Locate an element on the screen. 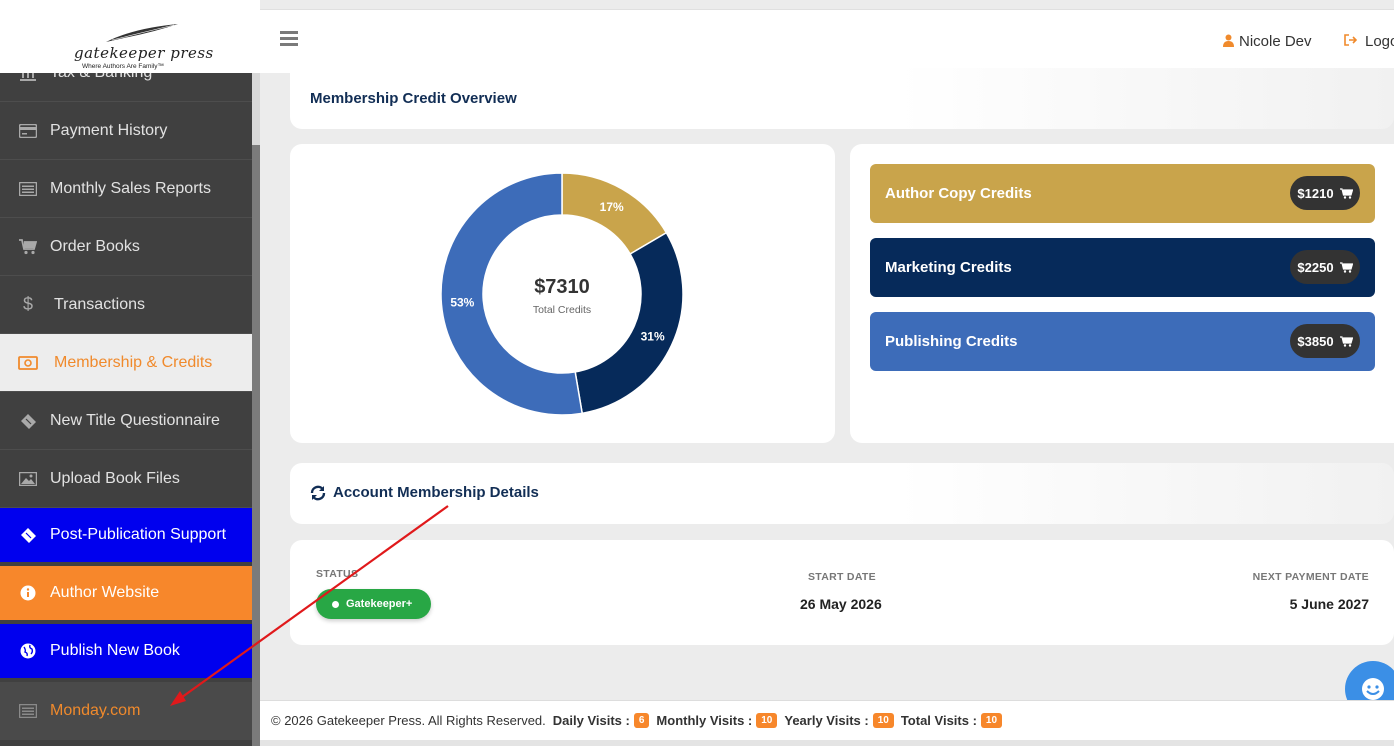 Image resolution: width=1394 pixels, height=746 pixels. start-date-value: 26 May 2026 is located at coordinates (841, 604).